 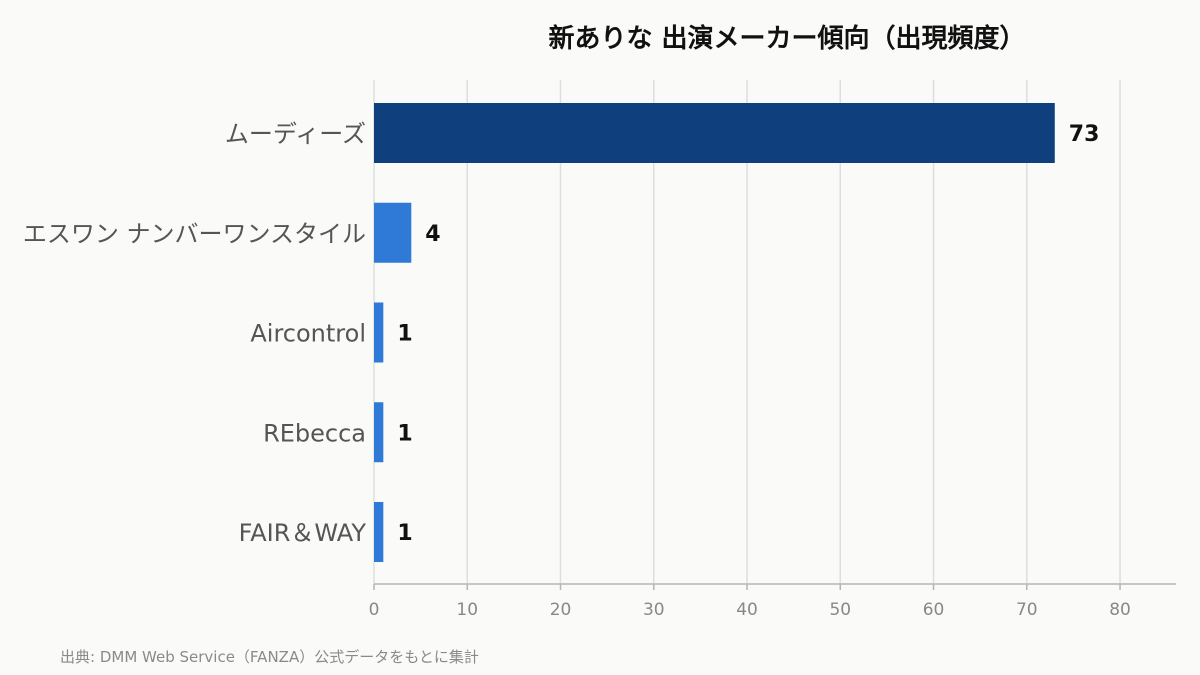 What do you see at coordinates (308, 334) in the screenshot?
I see `category-label: Aircontrol` at bounding box center [308, 334].